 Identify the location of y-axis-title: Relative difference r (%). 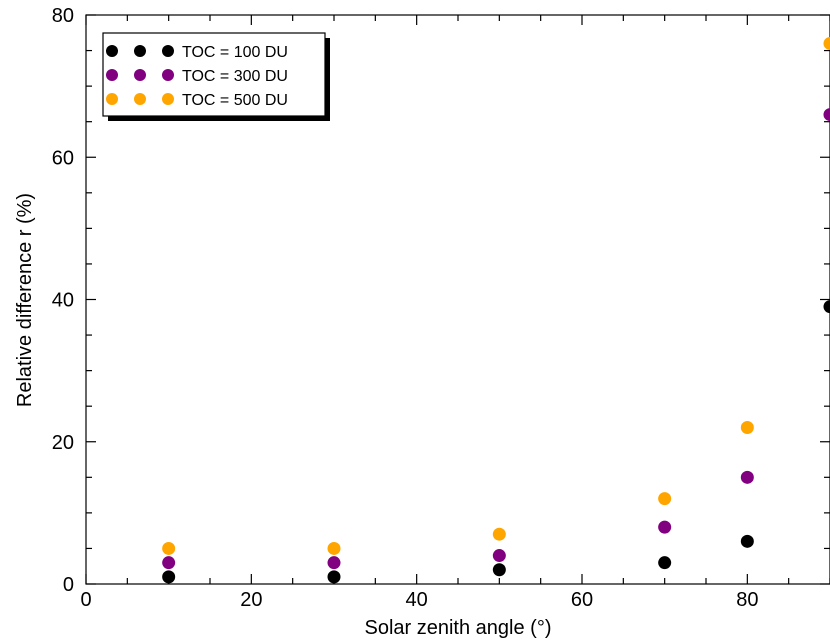
(25, 300).